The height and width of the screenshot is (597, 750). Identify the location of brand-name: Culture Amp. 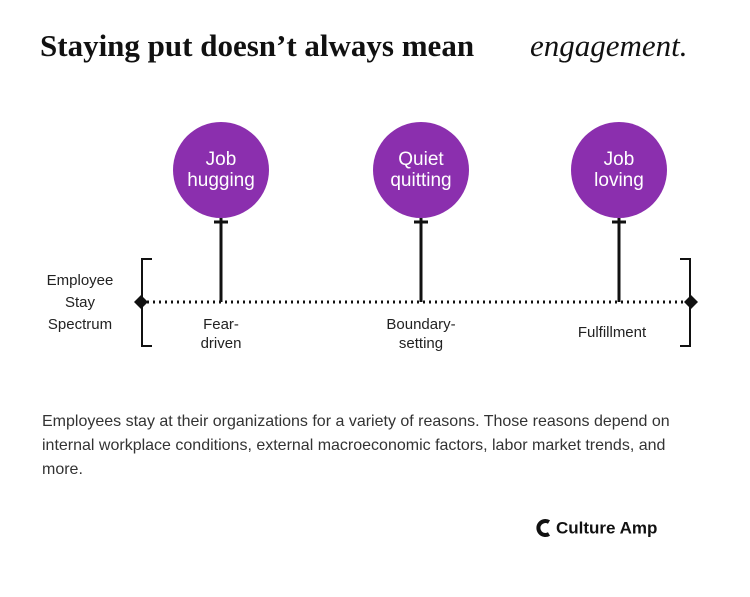
(606, 527).